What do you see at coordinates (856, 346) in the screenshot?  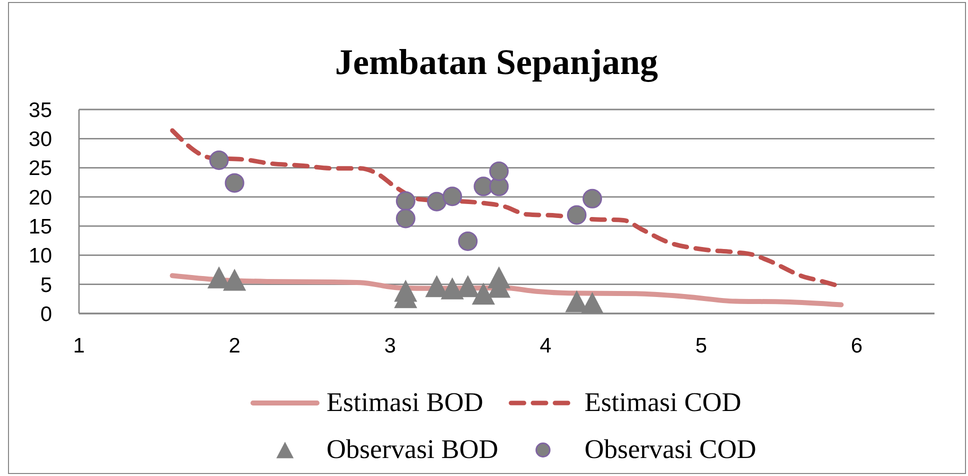 I see `x-tick-label: 6` at bounding box center [856, 346].